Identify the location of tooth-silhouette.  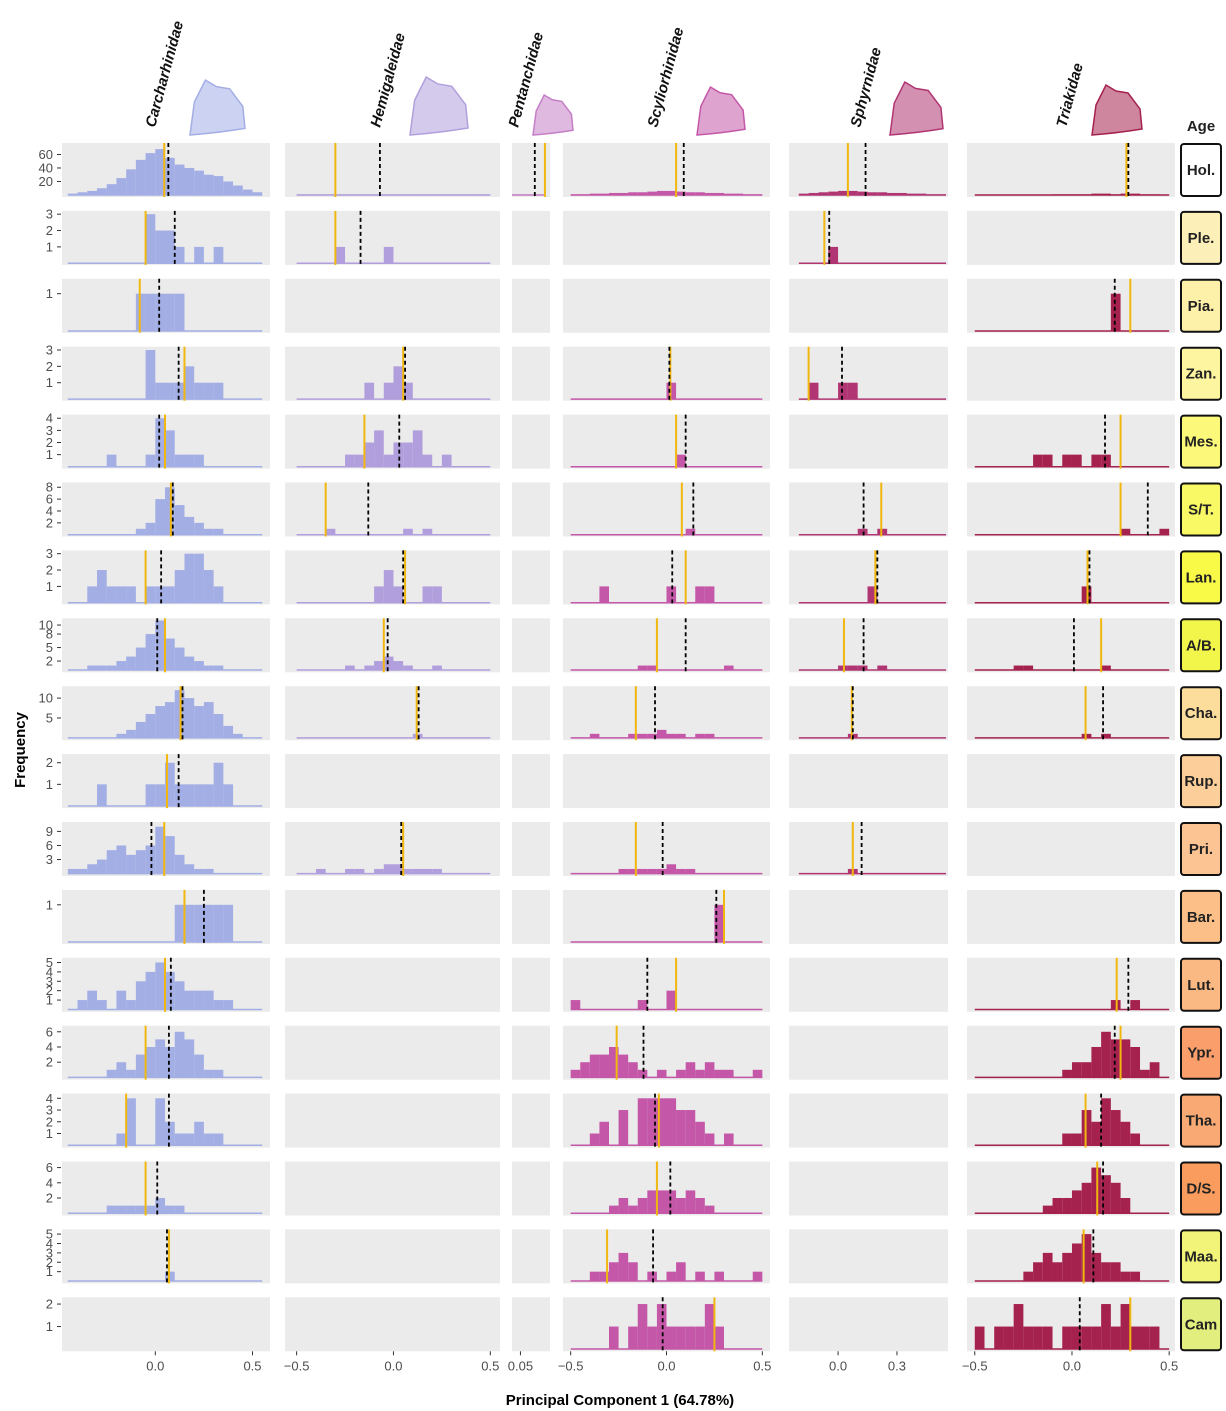
(217, 107).